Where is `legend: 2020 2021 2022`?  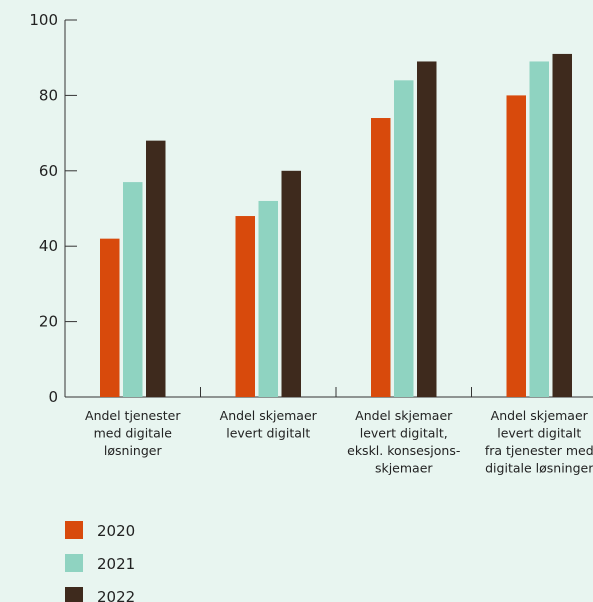 legend: 2020 2021 2022 is located at coordinates (100, 561).